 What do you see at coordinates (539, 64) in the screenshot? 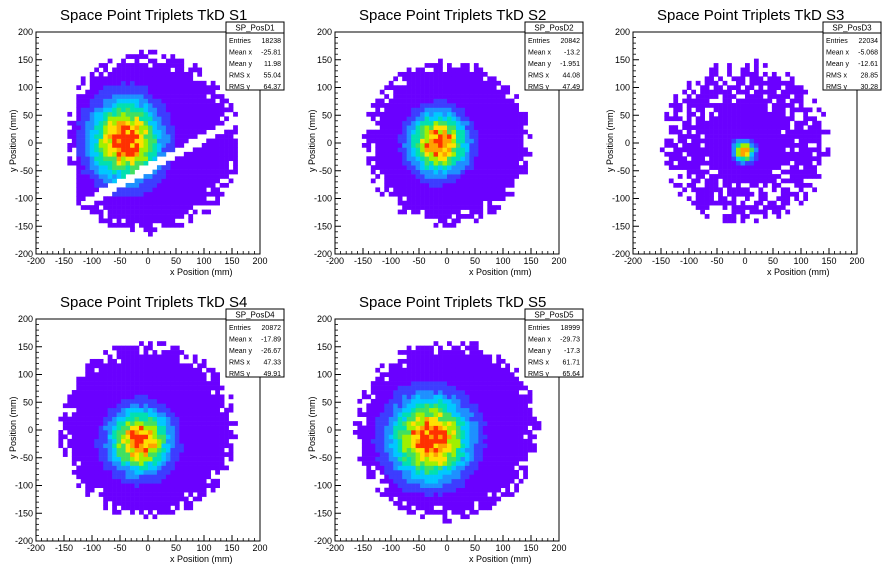
I see `stats-label: Mean y` at bounding box center [539, 64].